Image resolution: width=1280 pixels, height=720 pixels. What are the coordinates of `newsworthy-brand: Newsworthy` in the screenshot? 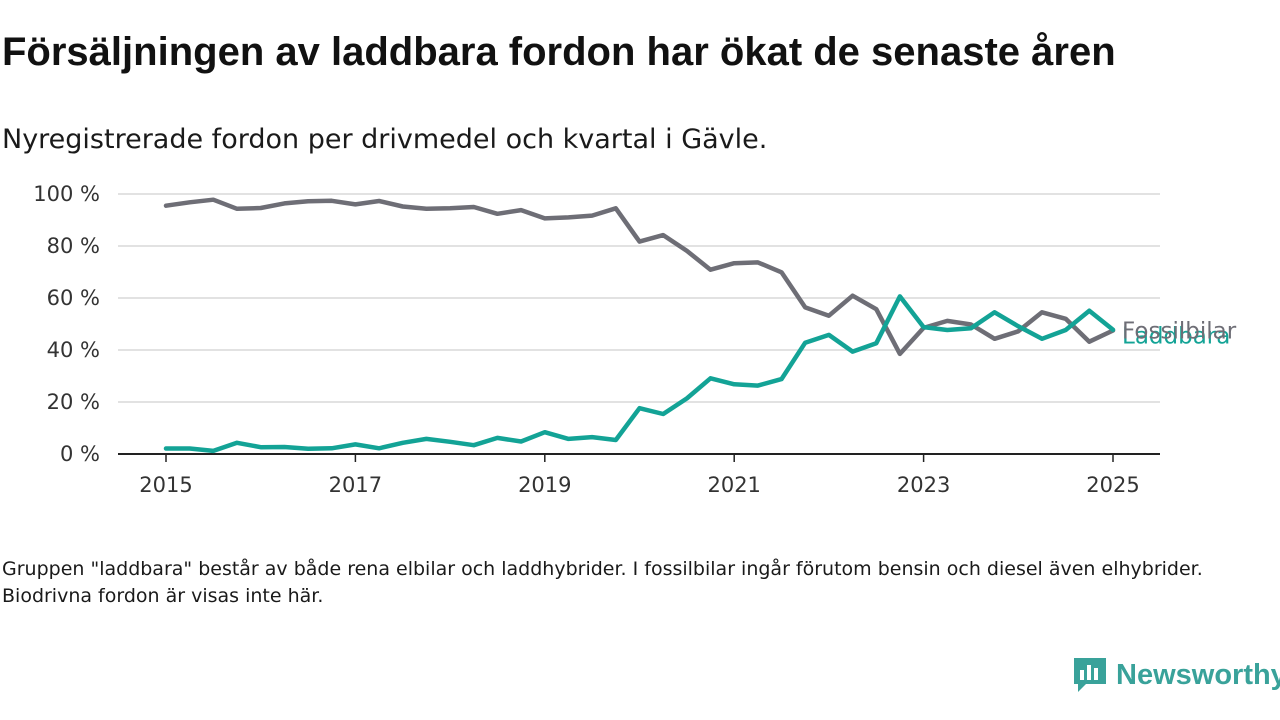 It's located at (1176, 675).